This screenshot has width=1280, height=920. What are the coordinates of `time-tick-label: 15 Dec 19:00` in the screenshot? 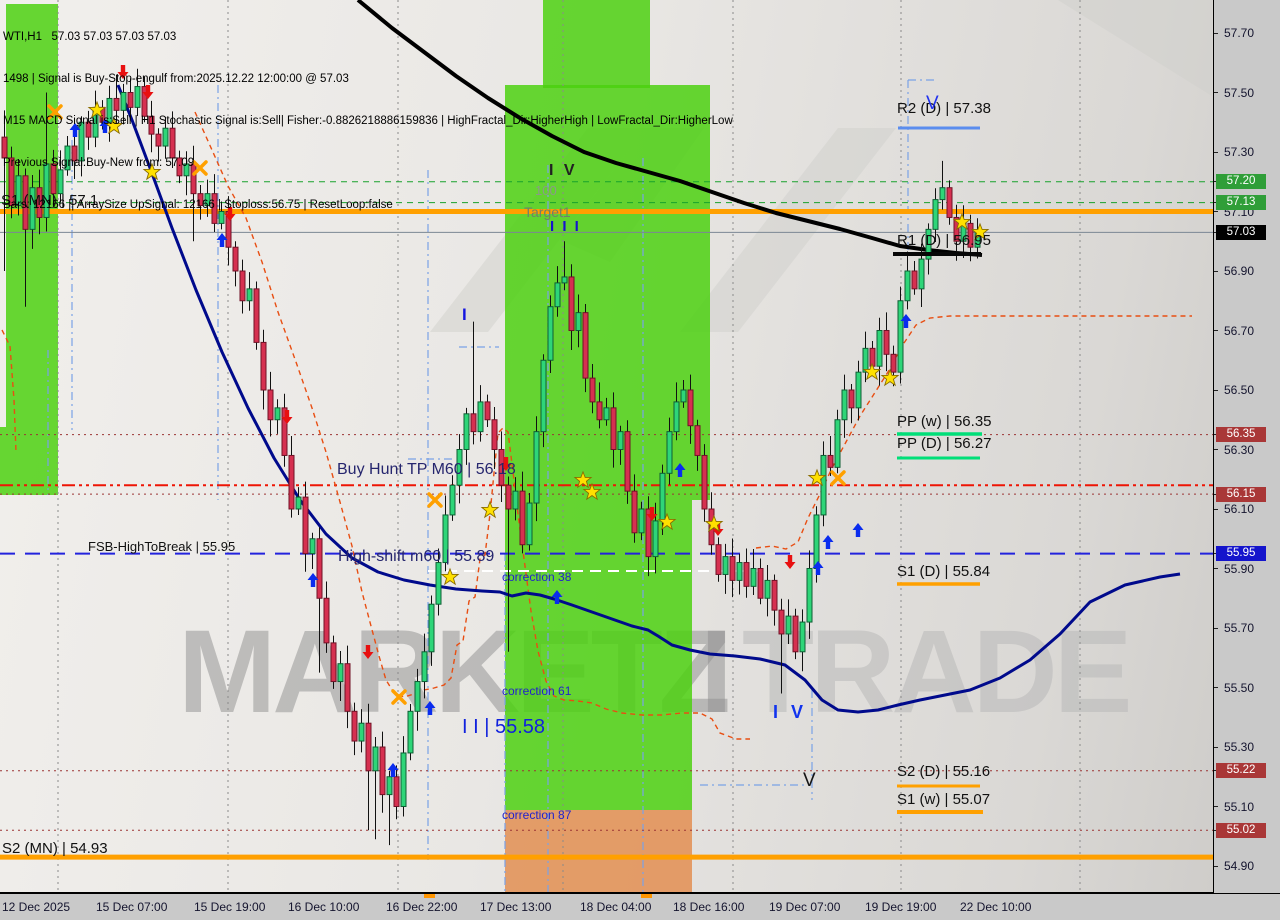 It's located at (230, 907).